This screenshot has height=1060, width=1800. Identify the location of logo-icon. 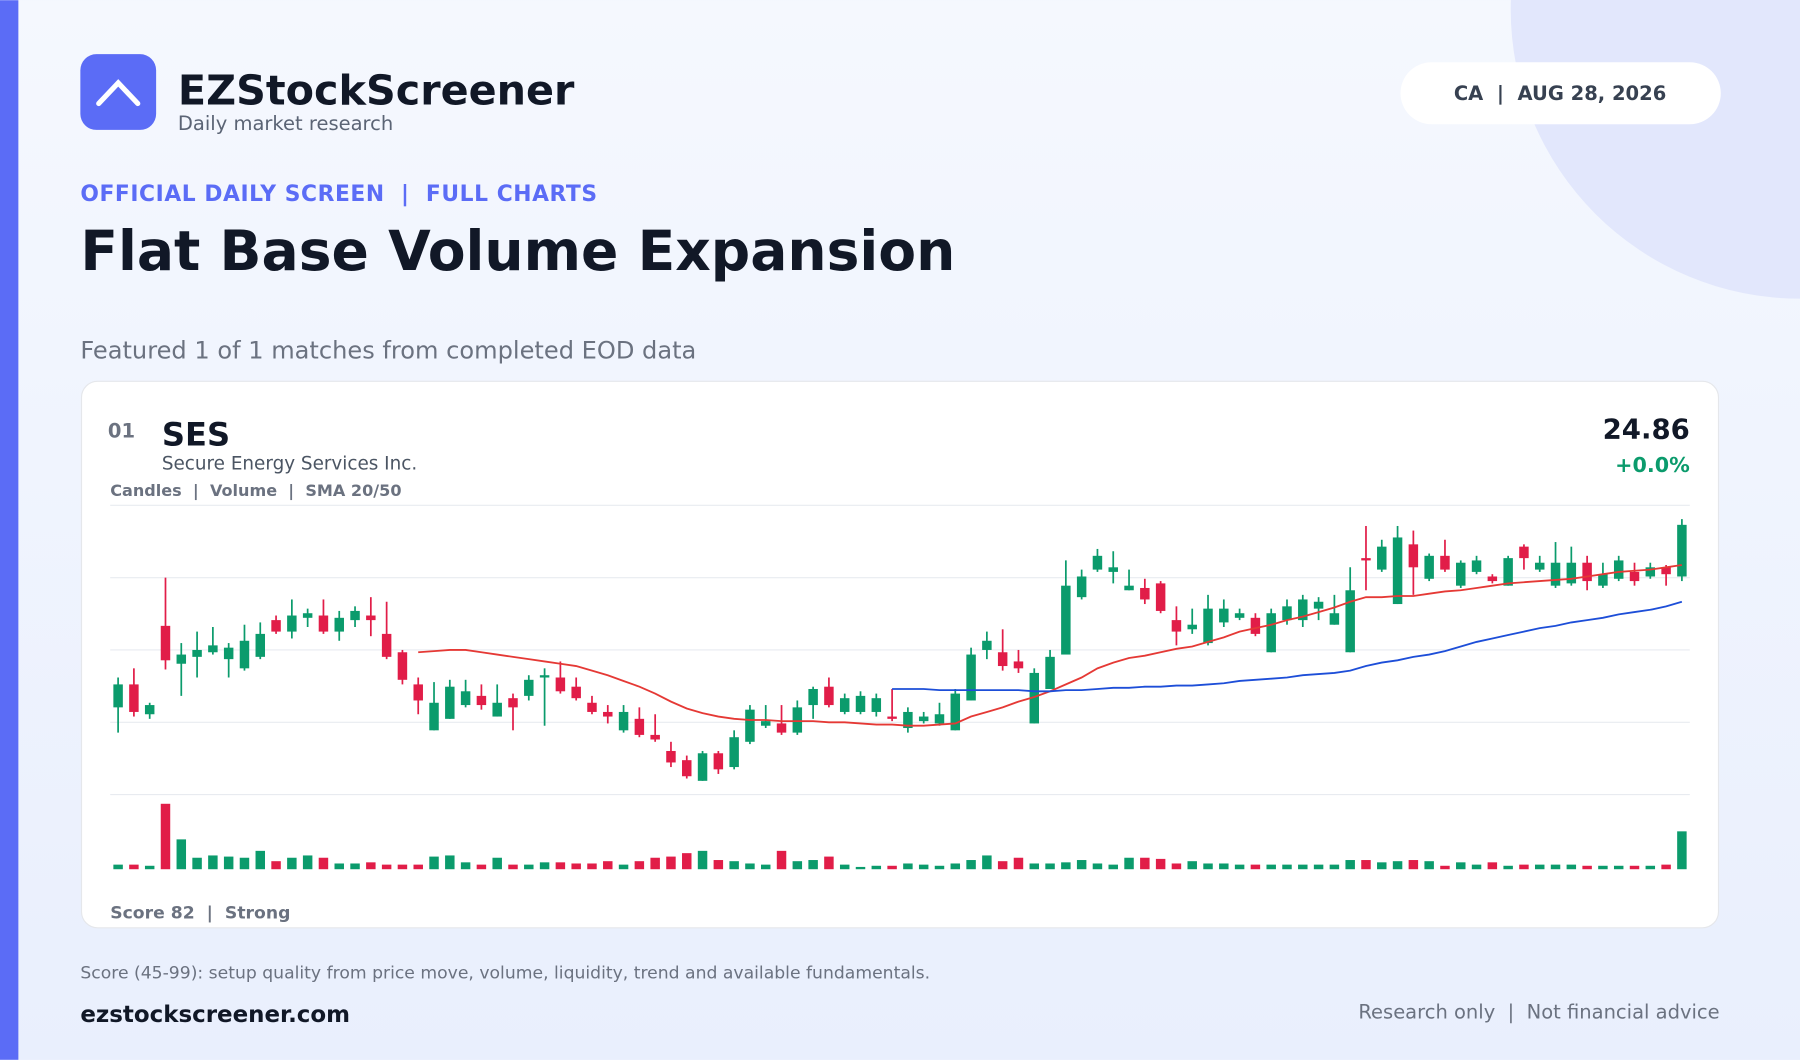
(118, 93).